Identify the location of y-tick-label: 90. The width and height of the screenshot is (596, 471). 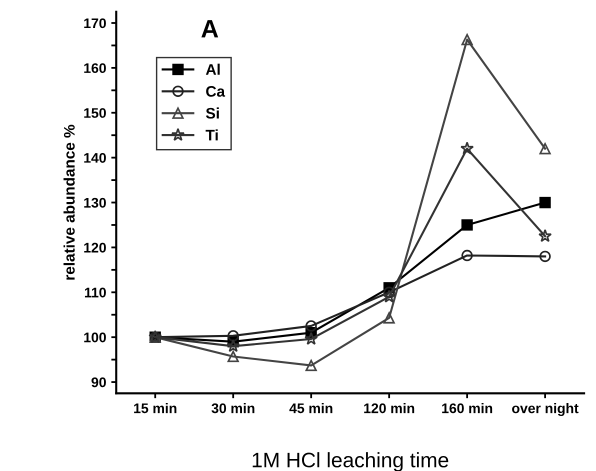
(99, 382).